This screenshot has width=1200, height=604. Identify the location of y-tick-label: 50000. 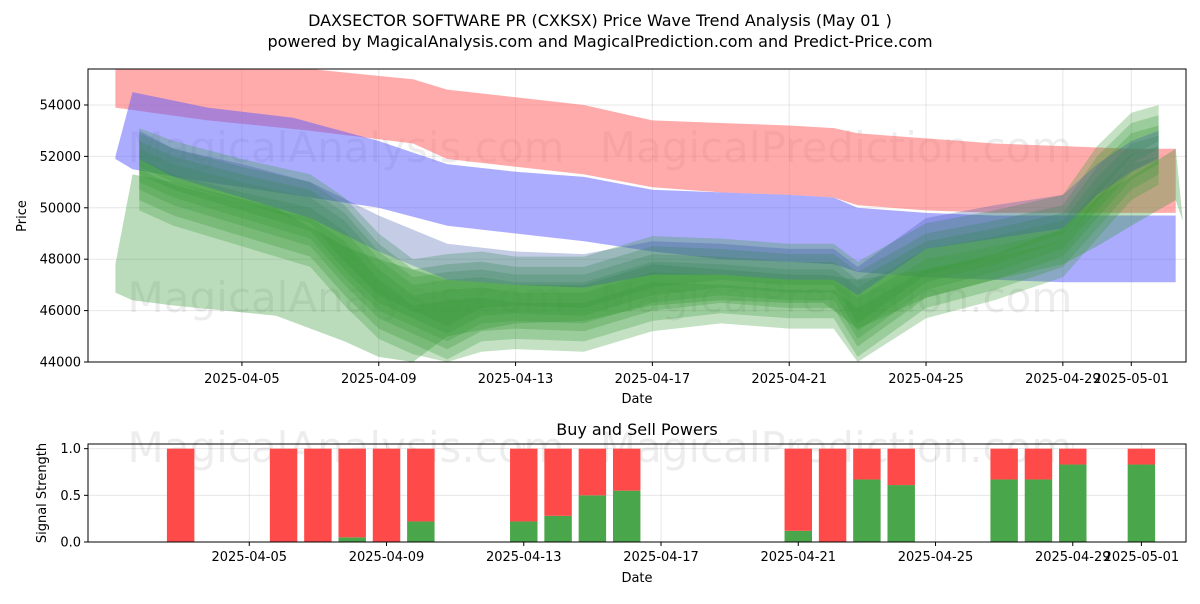
(60, 208).